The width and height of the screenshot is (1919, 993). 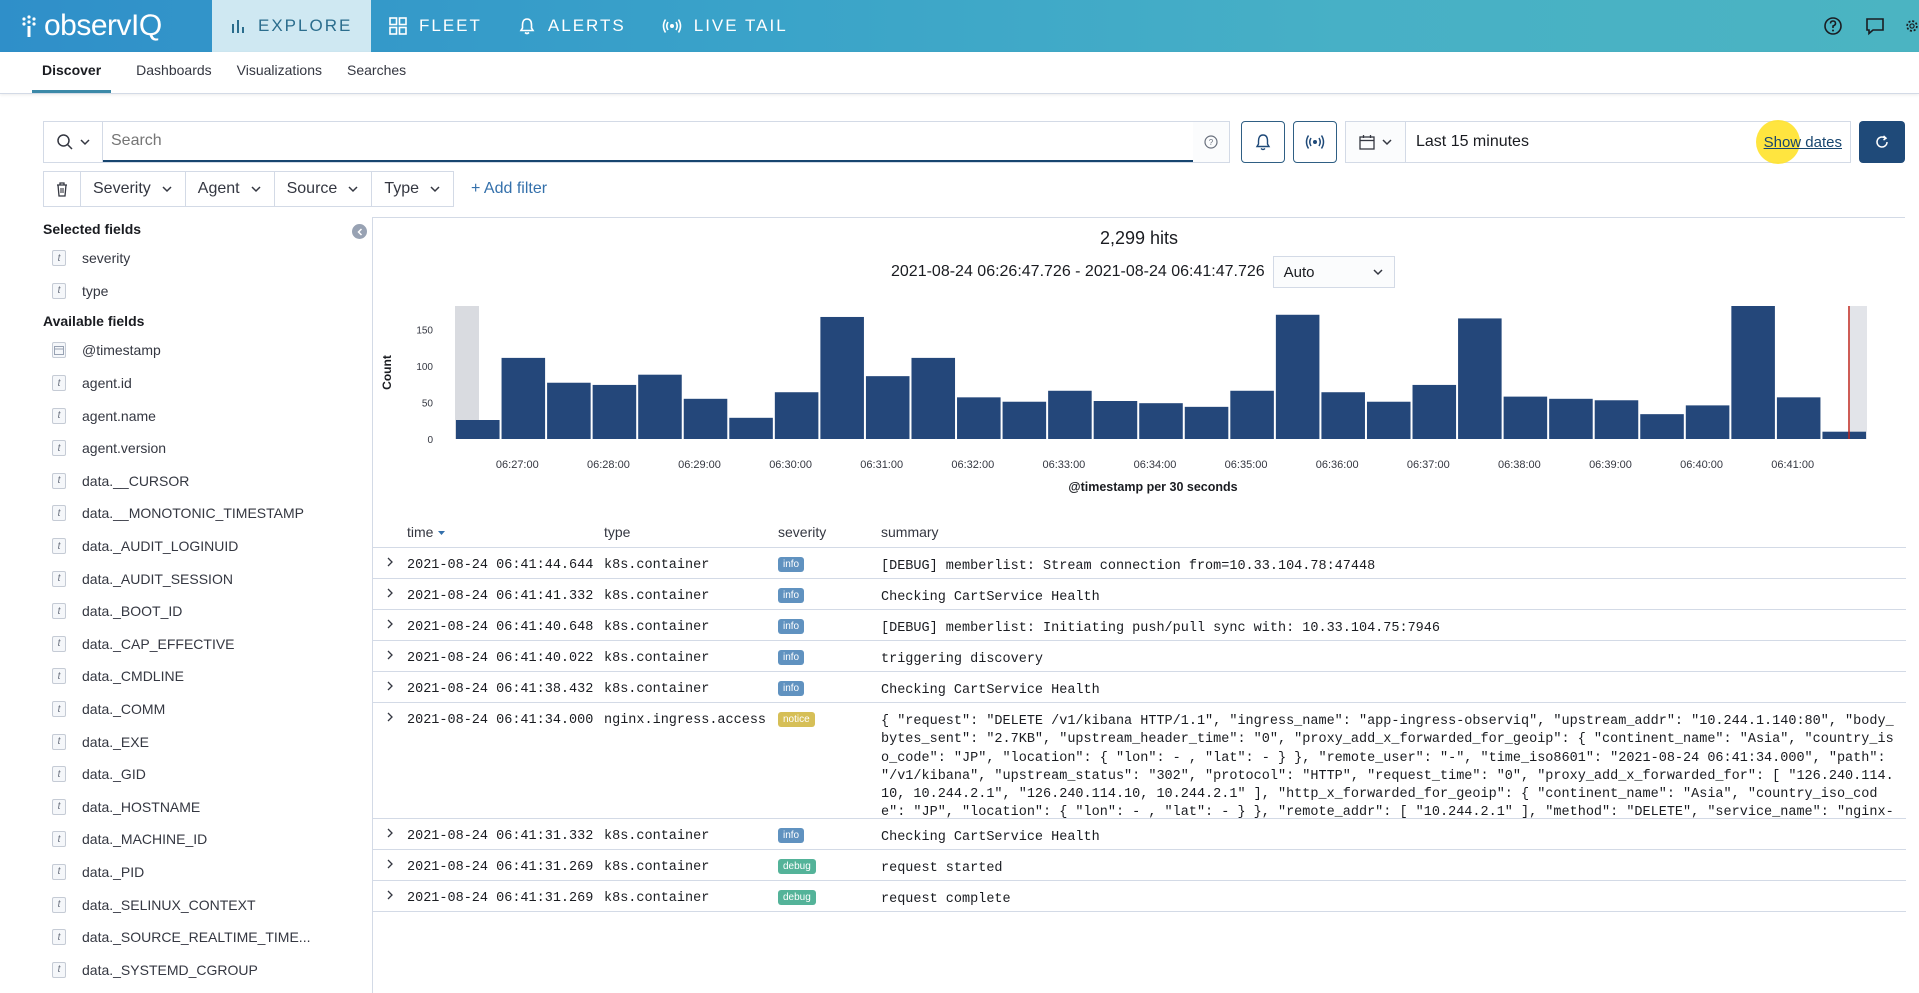 What do you see at coordinates (229, 189) in the screenshot?
I see `filter-agent: Agent` at bounding box center [229, 189].